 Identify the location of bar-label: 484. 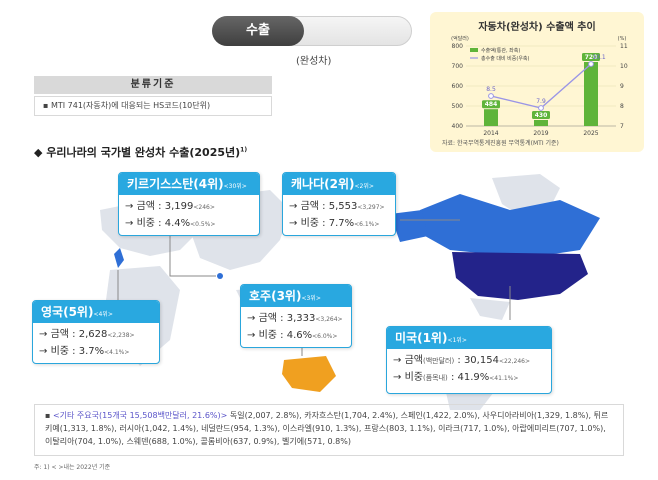
(491, 104).